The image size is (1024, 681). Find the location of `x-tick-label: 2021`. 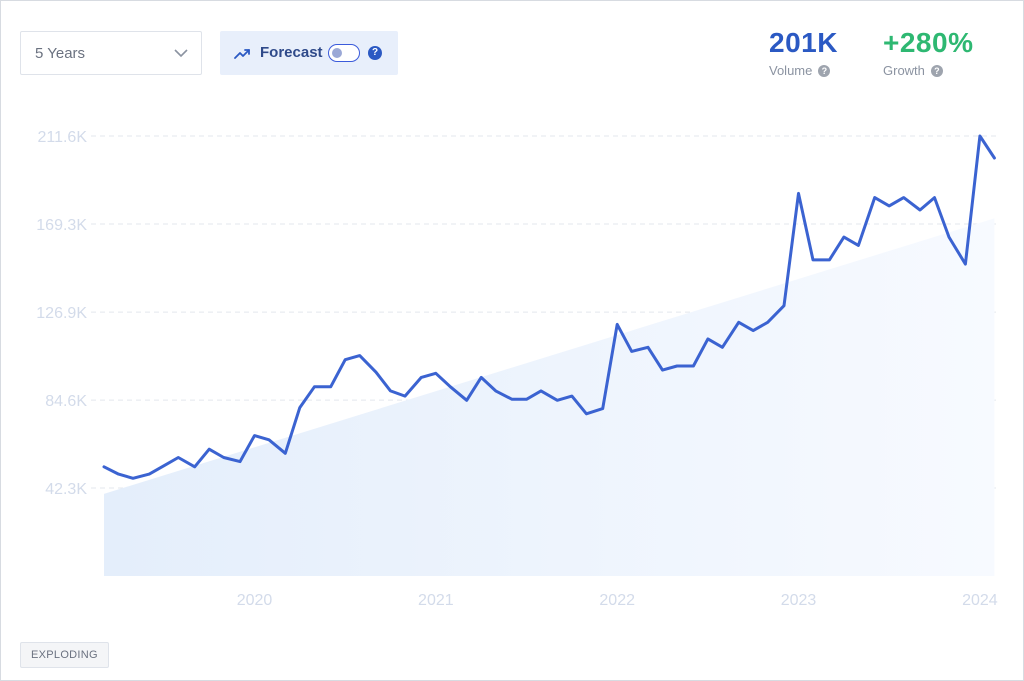

x-tick-label: 2021 is located at coordinates (436, 600).